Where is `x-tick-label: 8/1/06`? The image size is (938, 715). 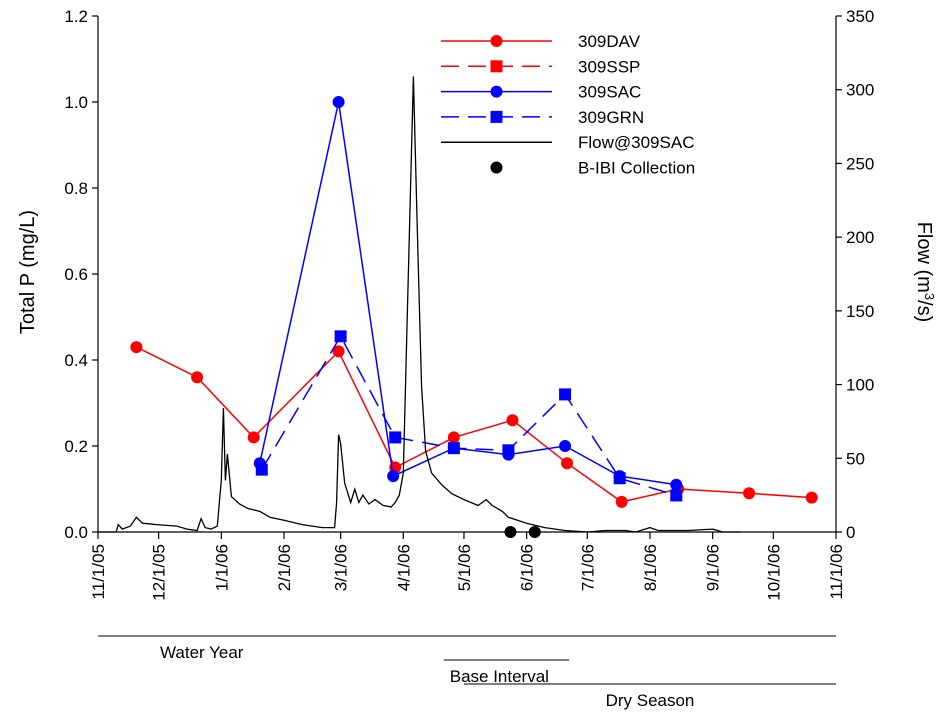
x-tick-label: 8/1/06 is located at coordinates (650, 567).